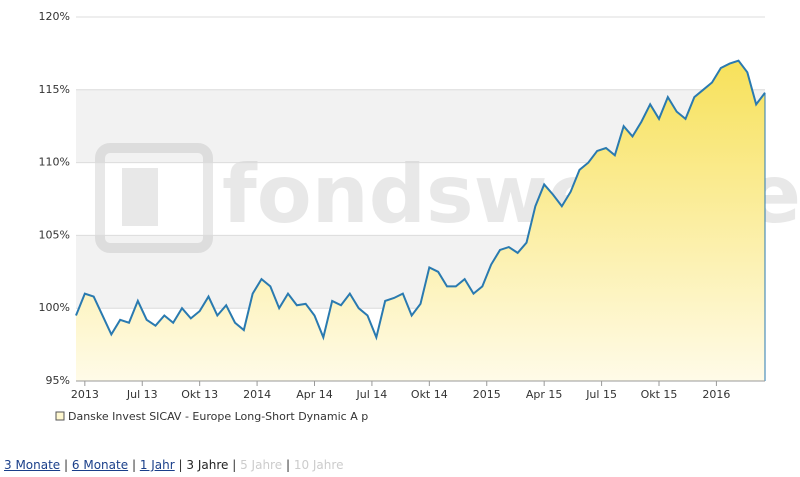 This screenshot has height=477, width=800. Describe the element at coordinates (100, 465) in the screenshot. I see `range-link: 6 Monate` at that location.